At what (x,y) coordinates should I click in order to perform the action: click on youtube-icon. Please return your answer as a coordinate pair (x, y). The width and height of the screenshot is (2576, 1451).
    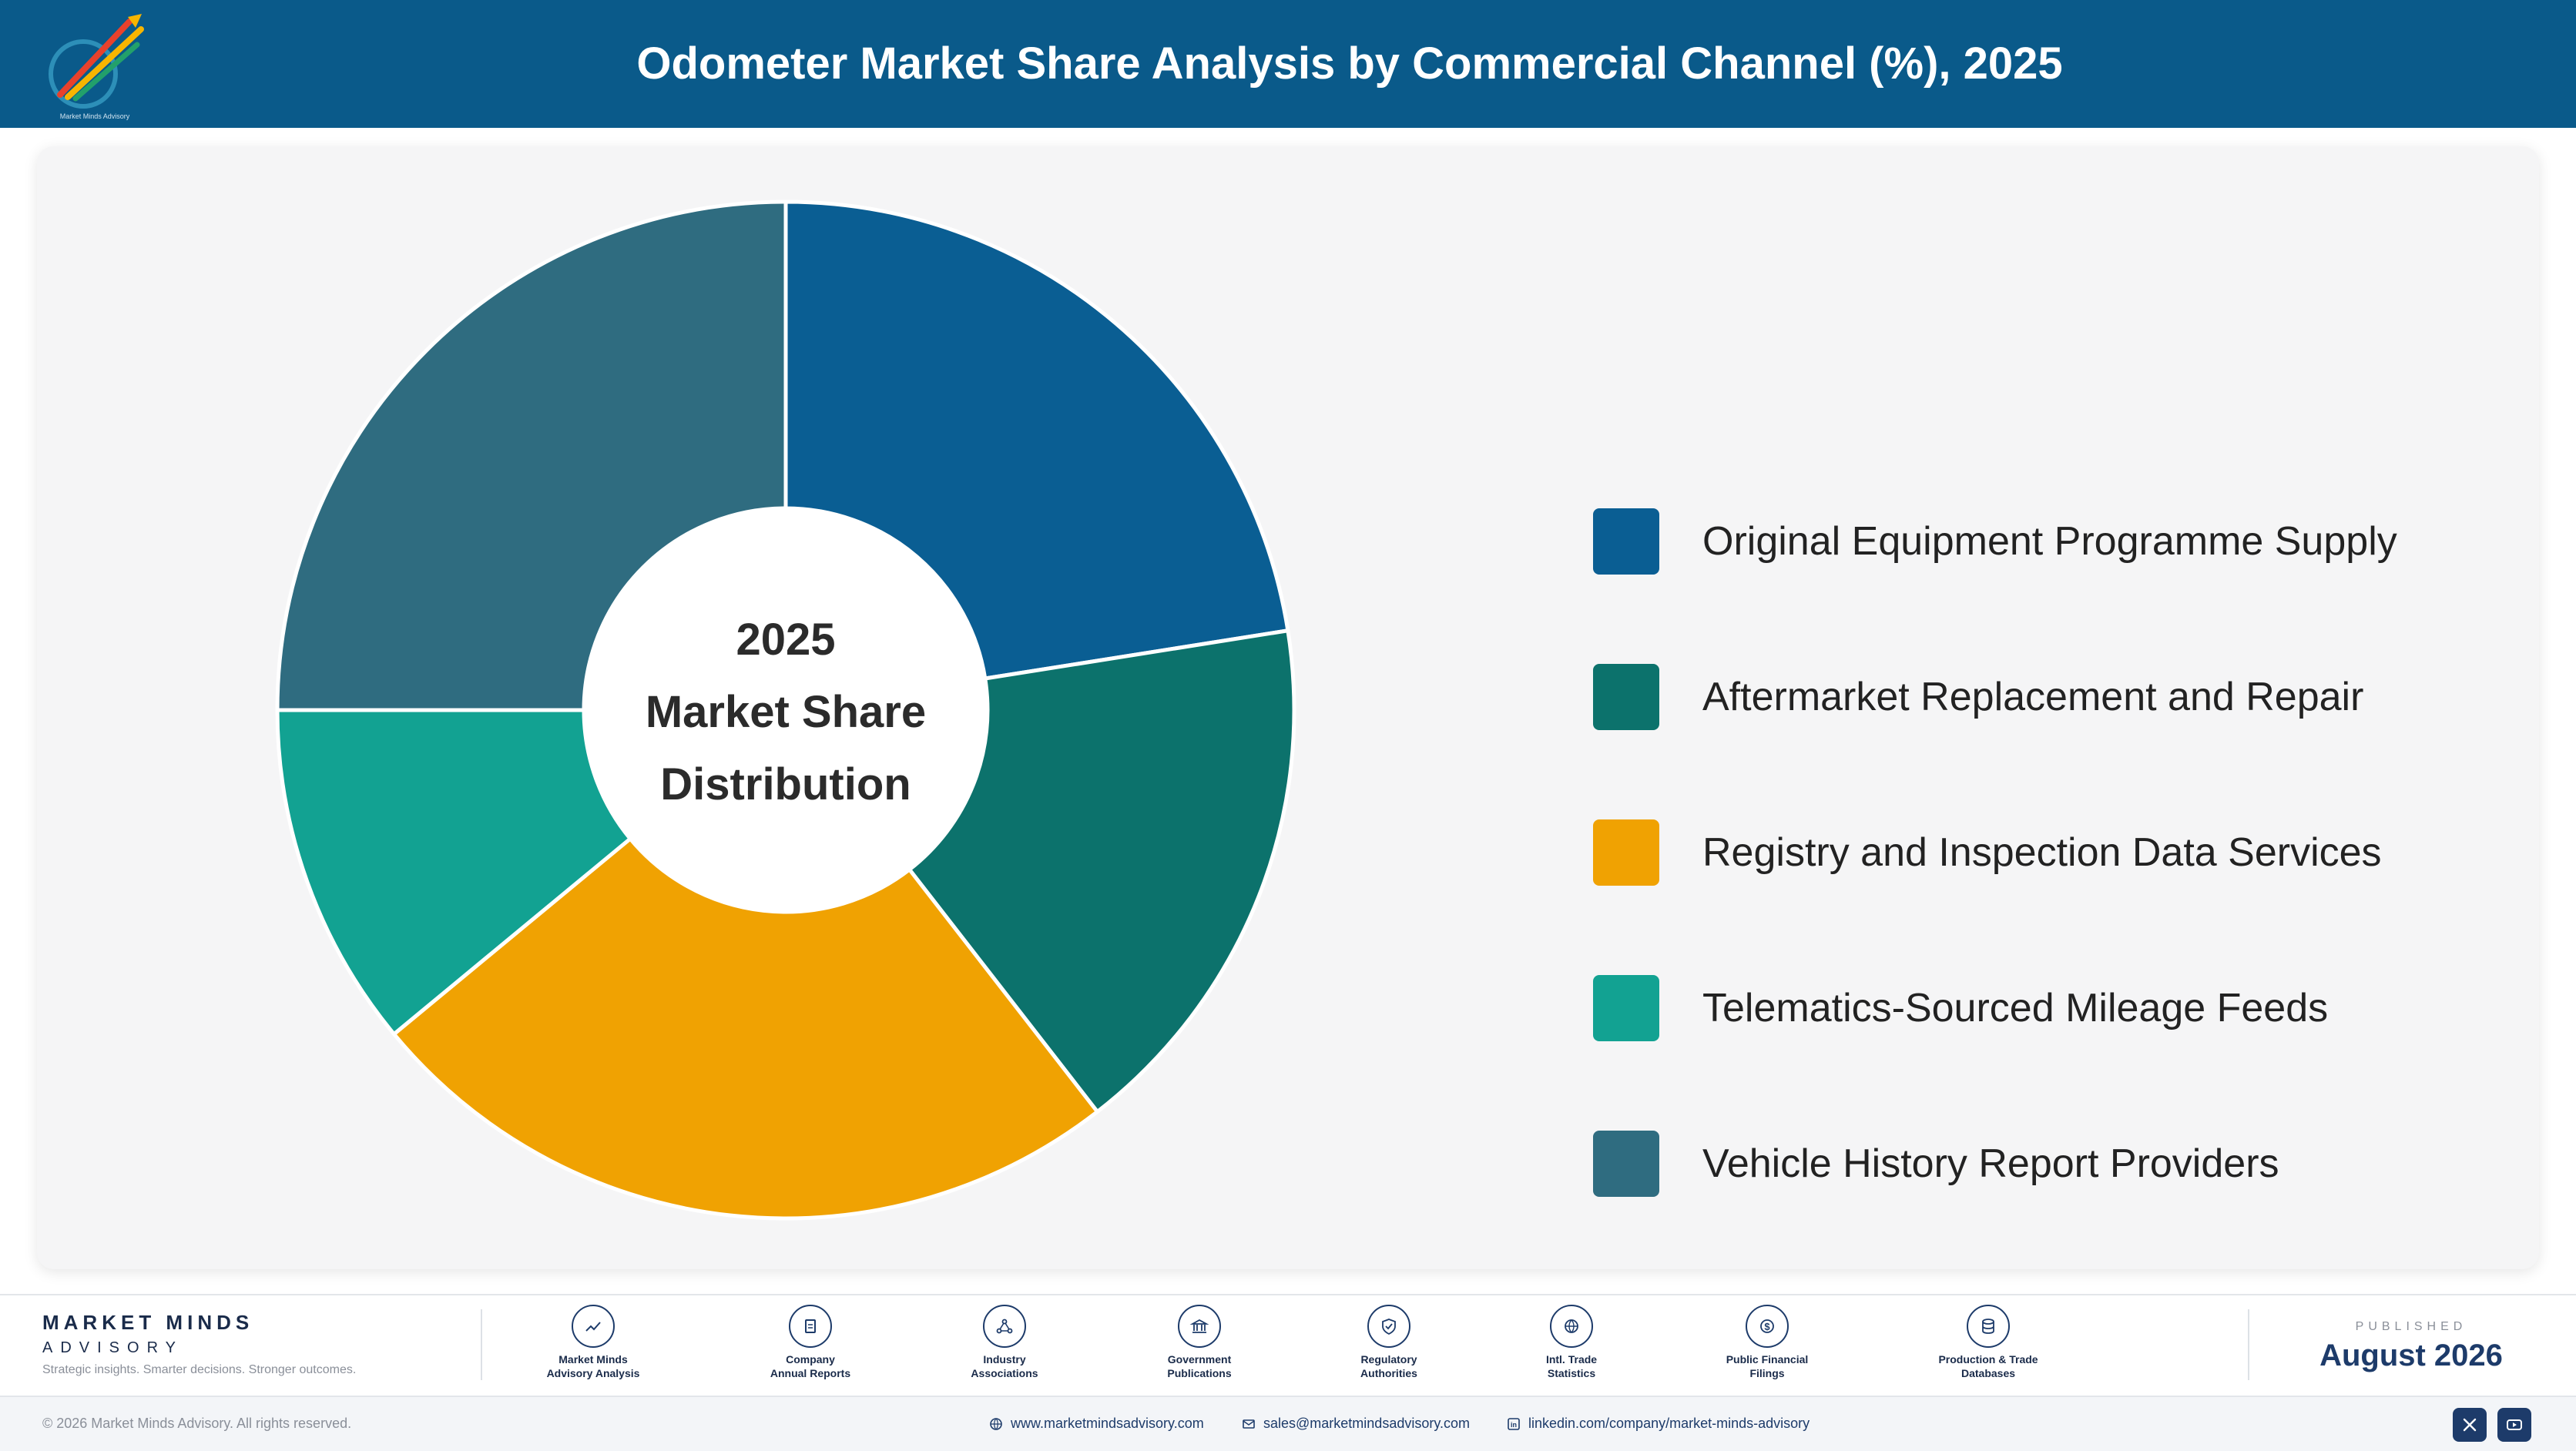
    Looking at the image, I should click on (2514, 1424).